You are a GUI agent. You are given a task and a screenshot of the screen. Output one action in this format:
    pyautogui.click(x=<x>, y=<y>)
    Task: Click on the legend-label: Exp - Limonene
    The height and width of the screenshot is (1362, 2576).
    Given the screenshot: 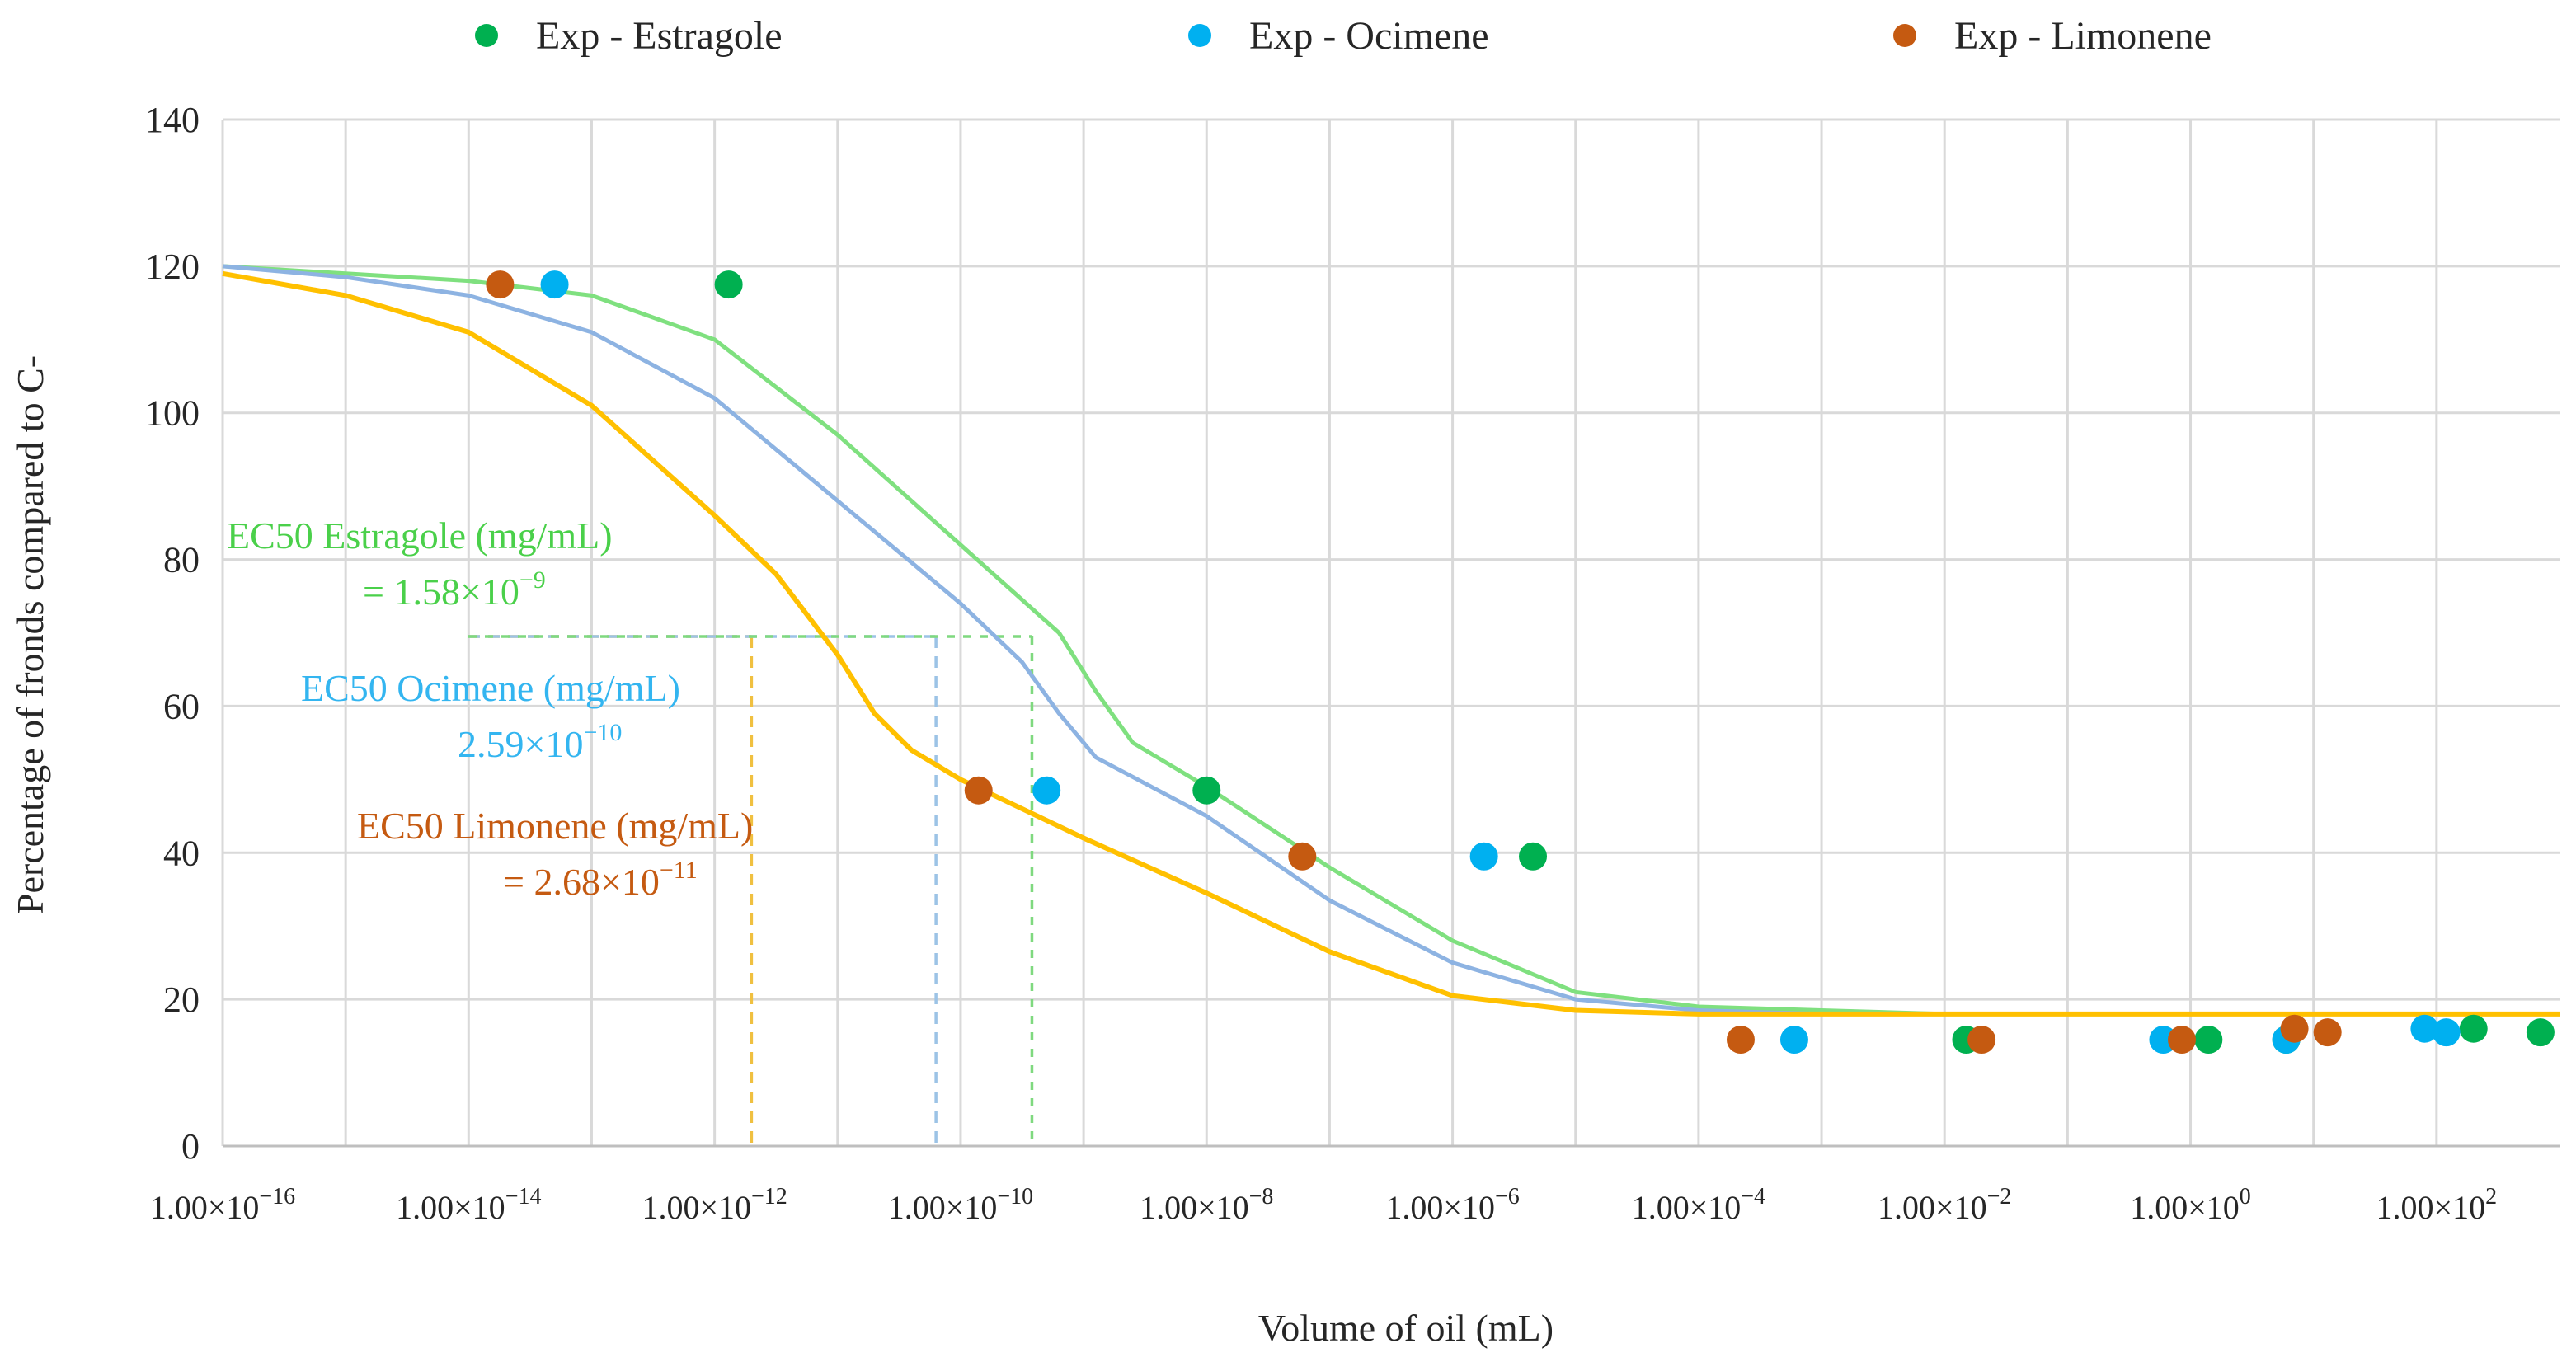 What is the action you would take?
    pyautogui.click(x=2083, y=36)
    